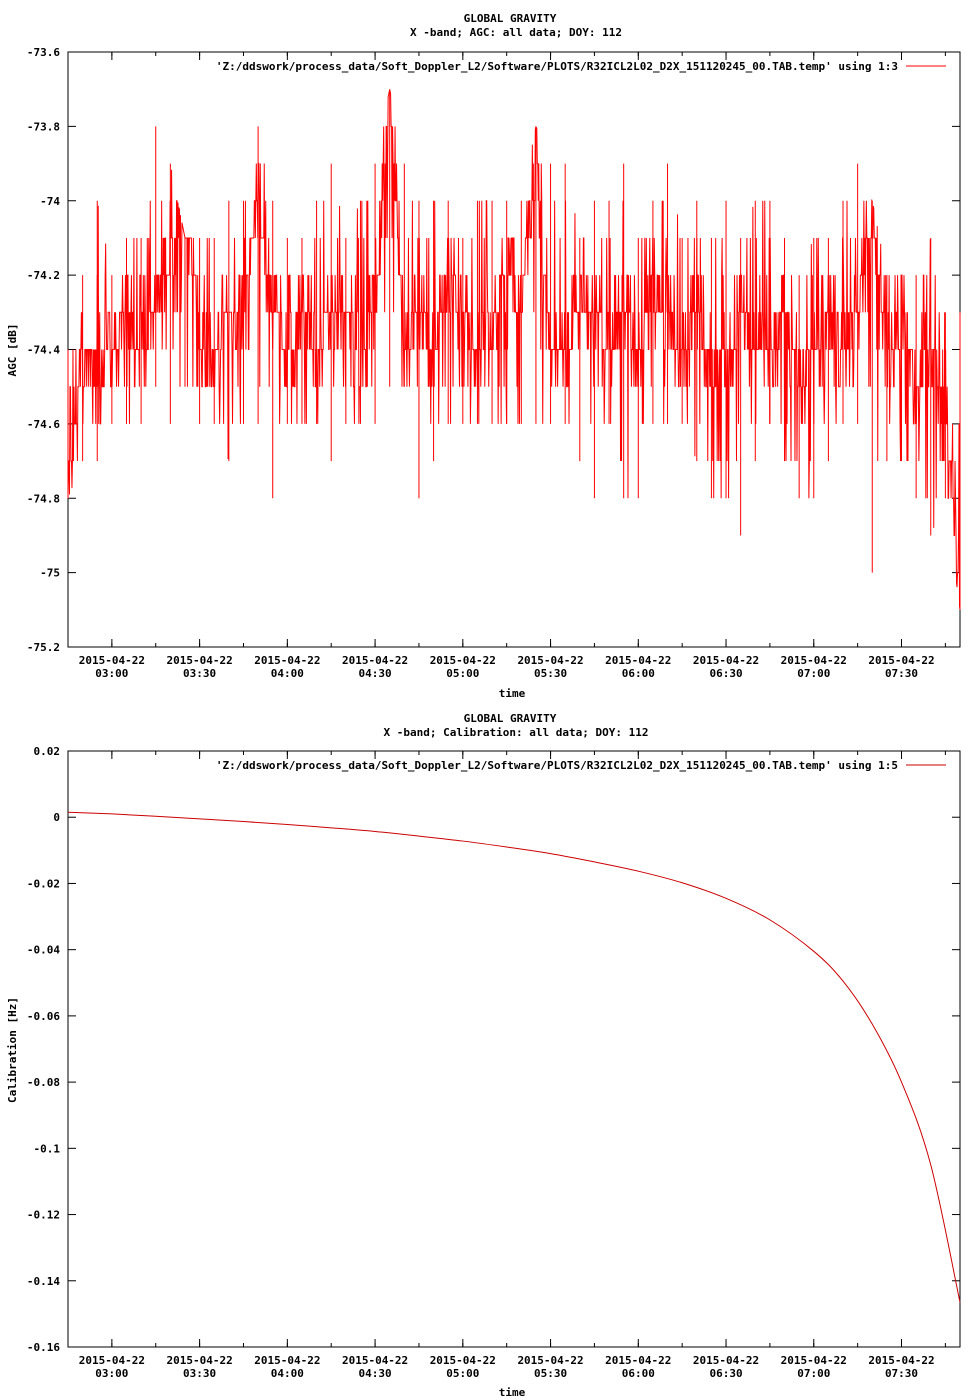 The width and height of the screenshot is (980, 1400). I want to click on y-tick-label: -74.8, so click(43, 498).